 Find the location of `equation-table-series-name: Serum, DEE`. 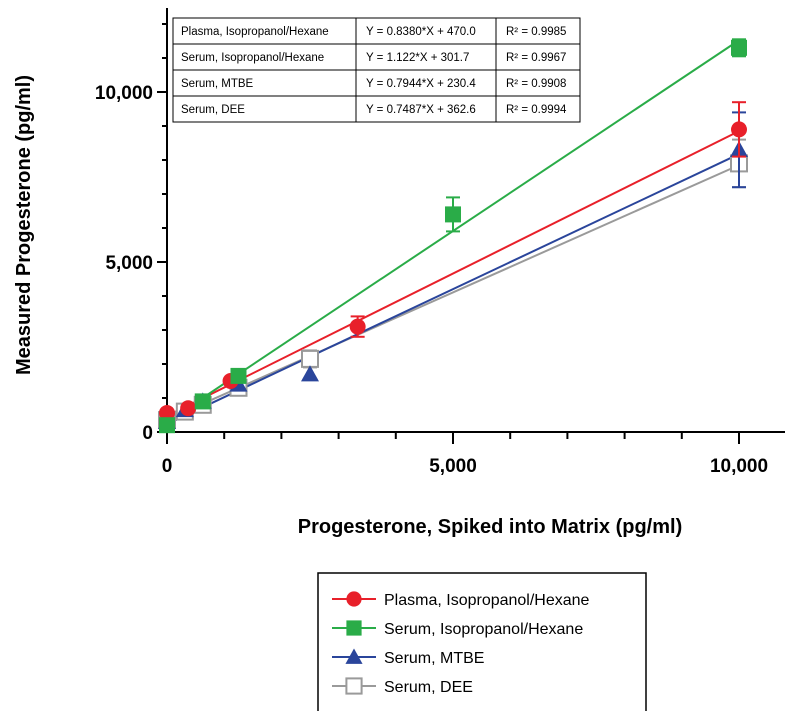

equation-table-series-name: Serum, DEE is located at coordinates (213, 110).